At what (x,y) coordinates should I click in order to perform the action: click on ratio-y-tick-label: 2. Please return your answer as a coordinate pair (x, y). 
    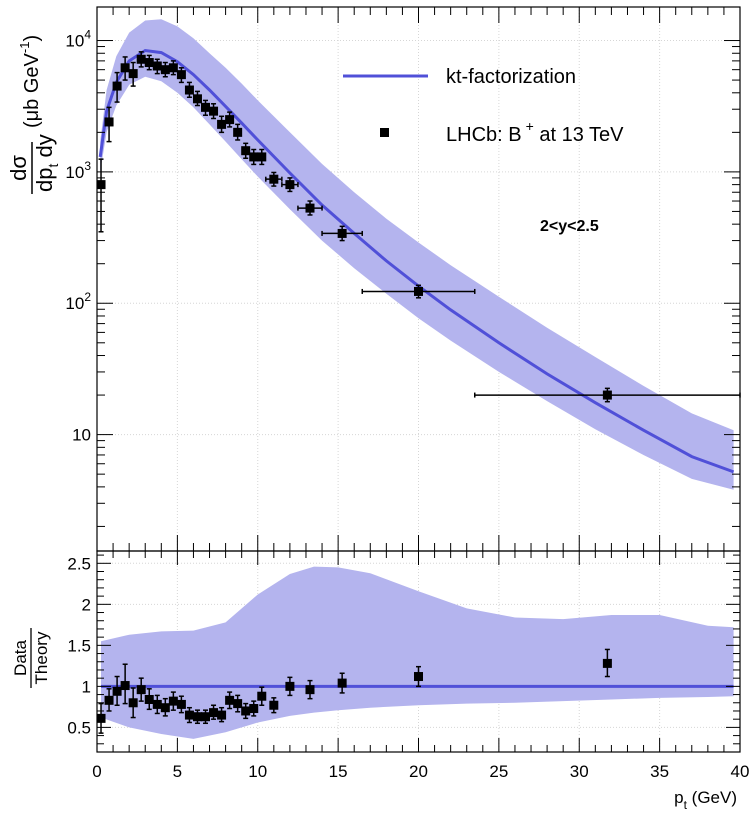
    Looking at the image, I should click on (86, 604).